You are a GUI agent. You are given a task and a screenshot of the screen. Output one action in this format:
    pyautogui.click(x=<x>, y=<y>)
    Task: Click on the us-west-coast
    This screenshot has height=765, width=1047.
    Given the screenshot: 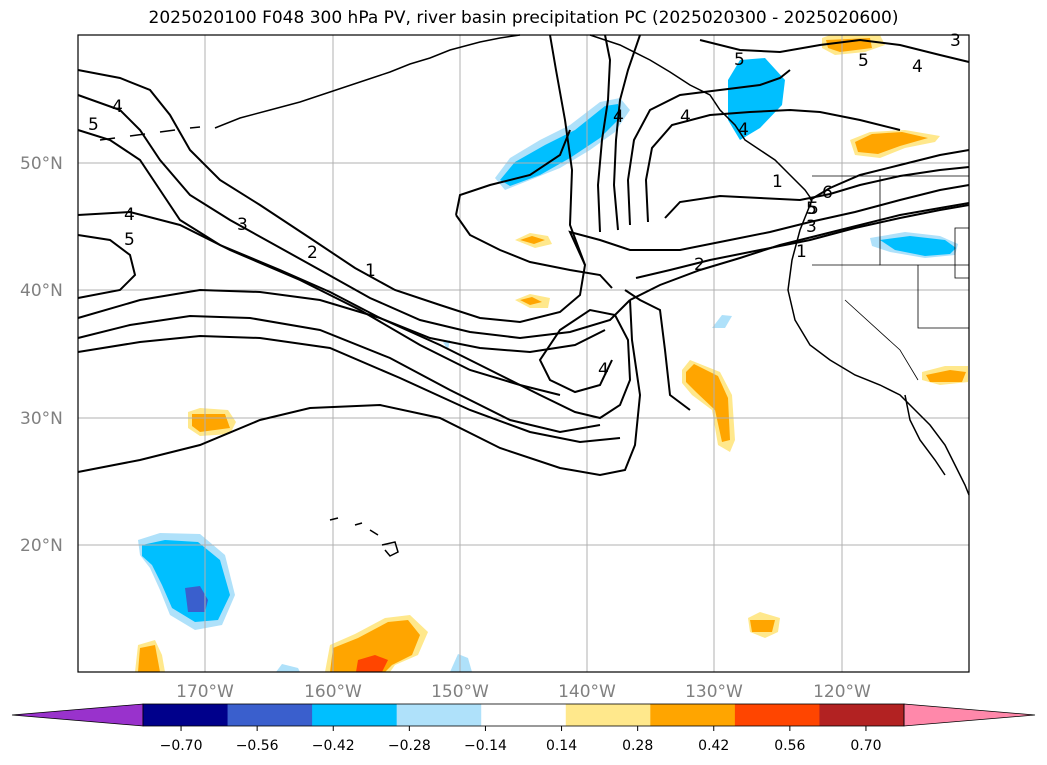 What is the action you would take?
    pyautogui.click(x=878, y=347)
    